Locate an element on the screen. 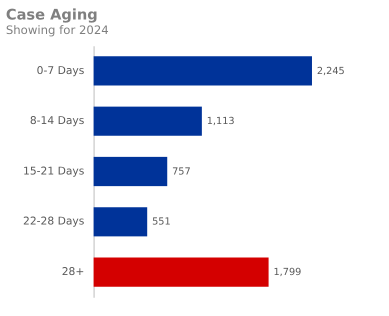  y-tick-label: 0-7 Days is located at coordinates (60, 70).